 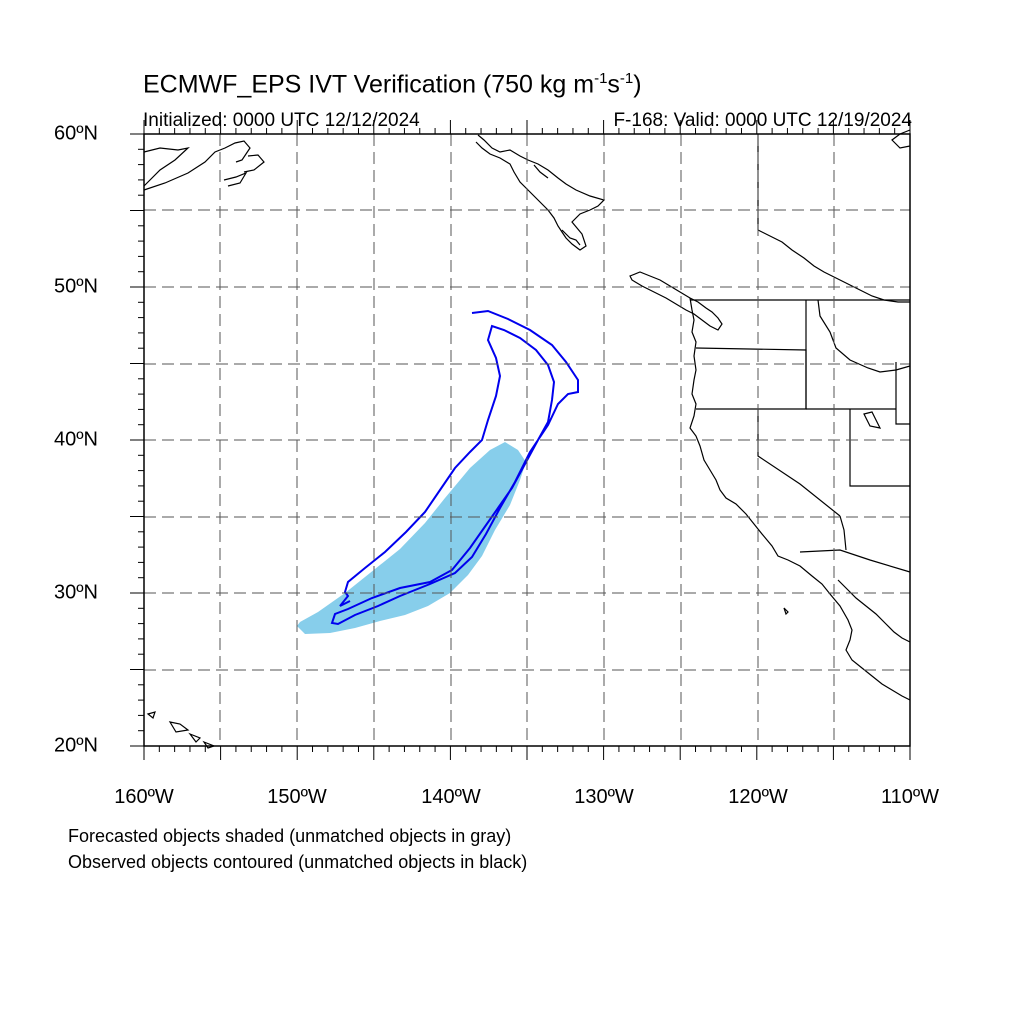 What do you see at coordinates (76, 439) in the screenshot?
I see `lat-label-40n: 40ºN` at bounding box center [76, 439].